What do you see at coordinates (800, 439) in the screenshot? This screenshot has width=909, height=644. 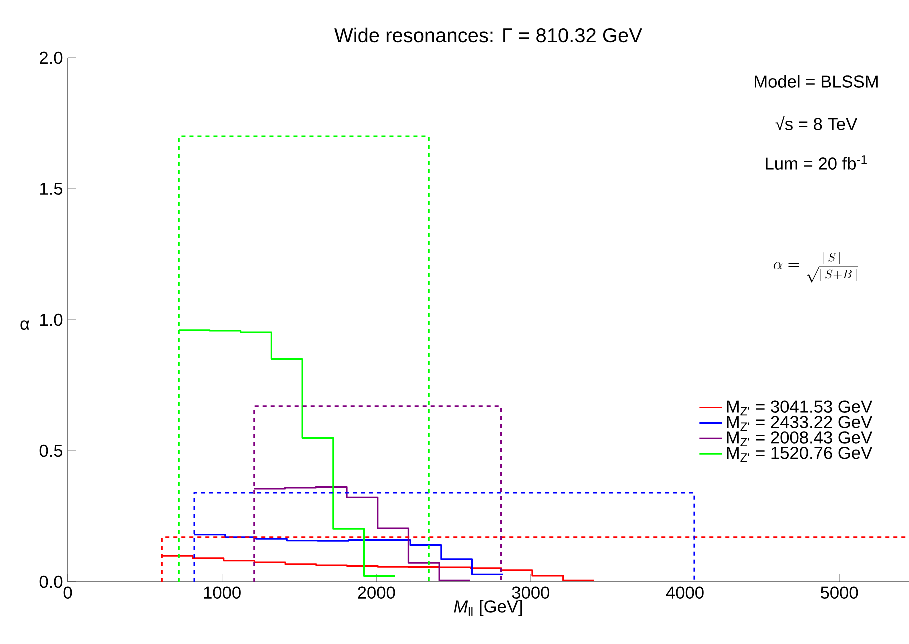 I see `legend-label: M$_{Z'}$ = 2008.43 GeV` at bounding box center [800, 439].